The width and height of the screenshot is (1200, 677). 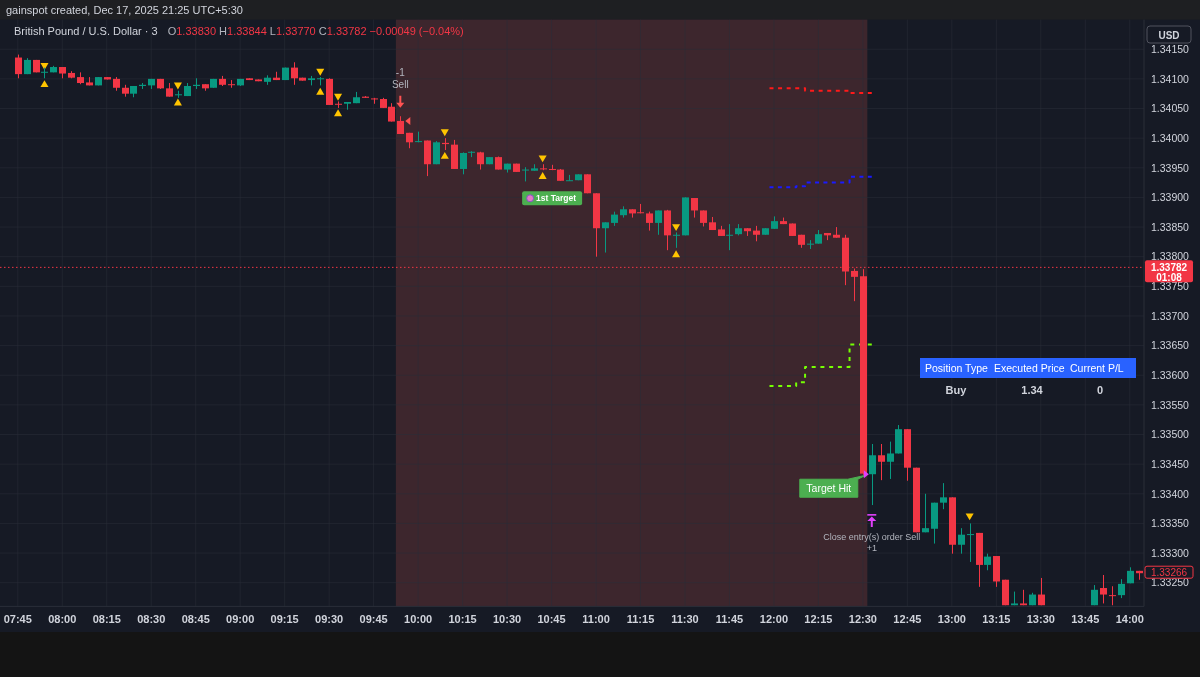 I want to click on y-tick-label: 1.34150, so click(x=1170, y=49).